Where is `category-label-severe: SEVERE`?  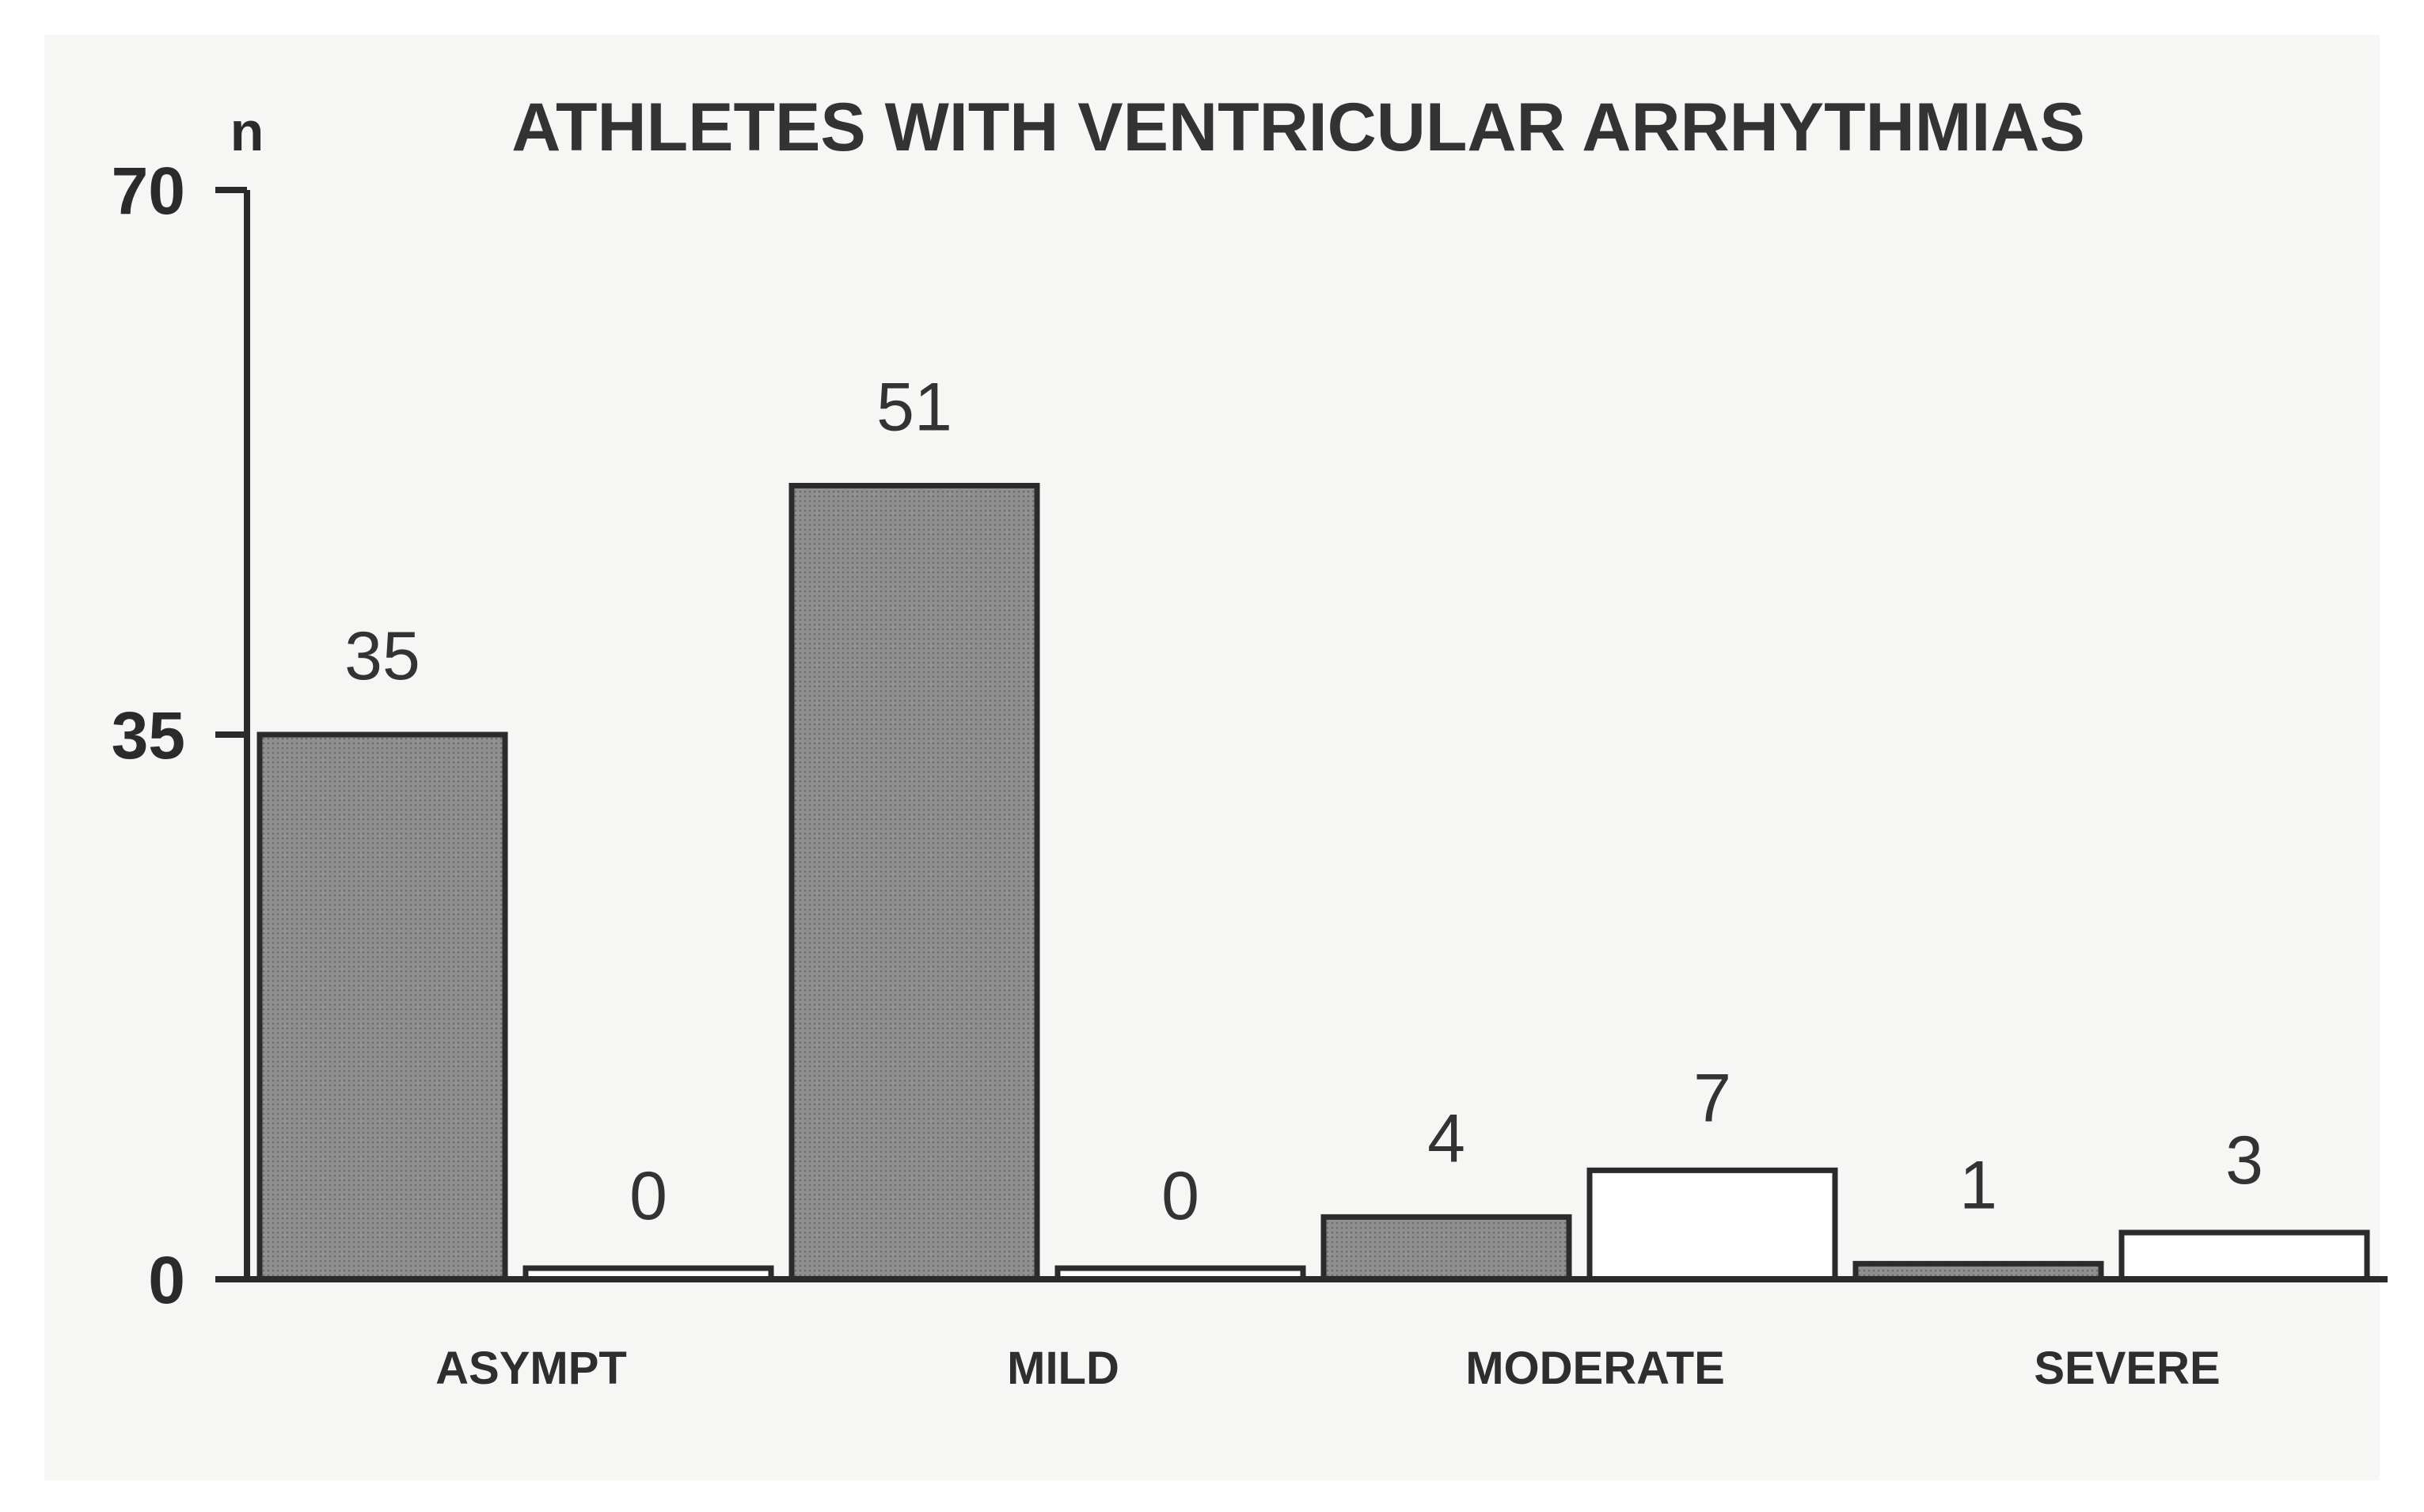
category-label-severe: SEVERE is located at coordinates (2127, 1368).